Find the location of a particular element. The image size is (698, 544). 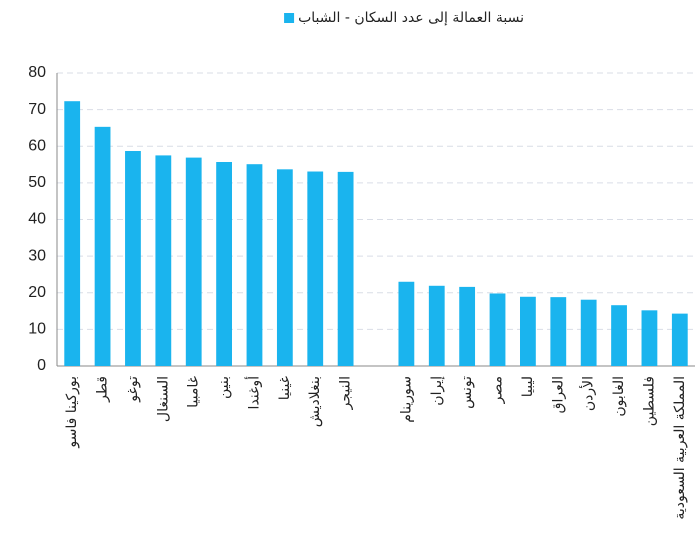

y-tick-label: 50 is located at coordinates (37, 182).